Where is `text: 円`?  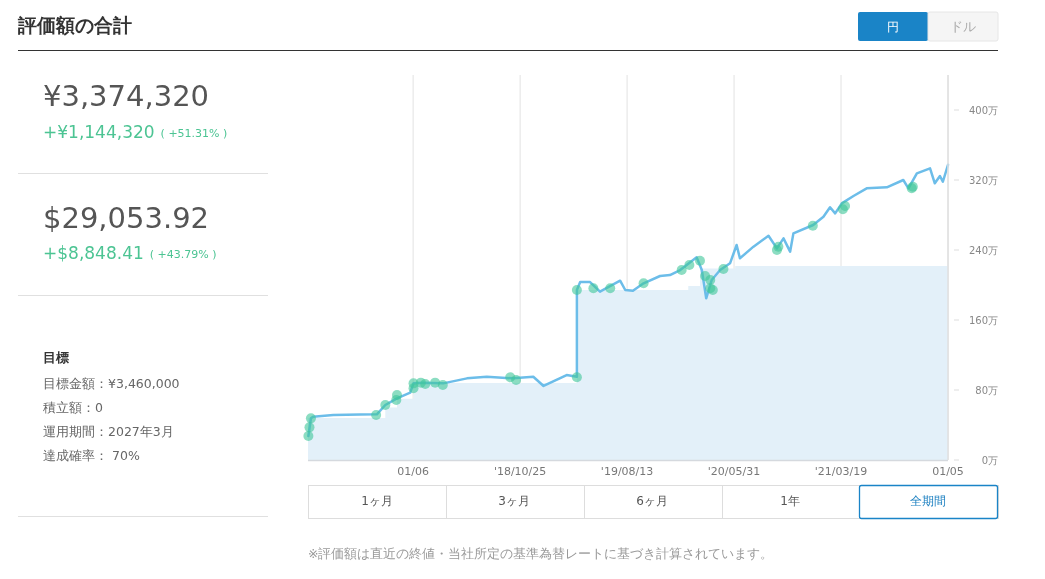
text: 円 is located at coordinates (893, 27).